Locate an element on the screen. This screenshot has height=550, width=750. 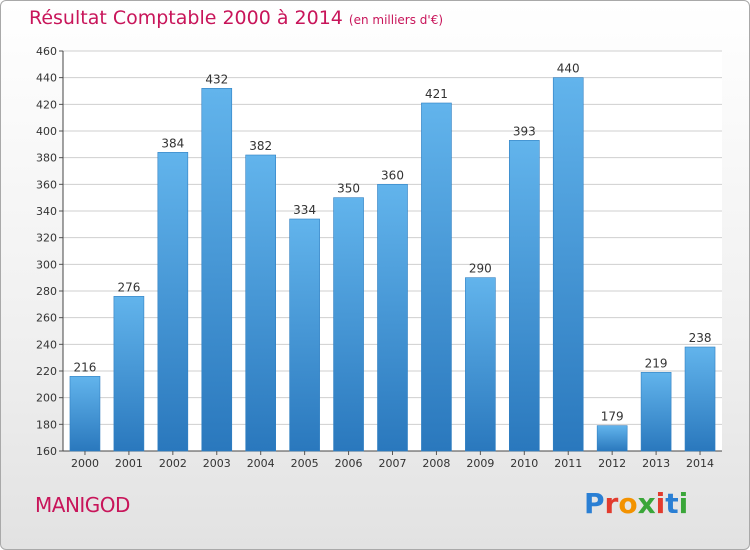
y-tick-label: 160 is located at coordinates (46, 451).